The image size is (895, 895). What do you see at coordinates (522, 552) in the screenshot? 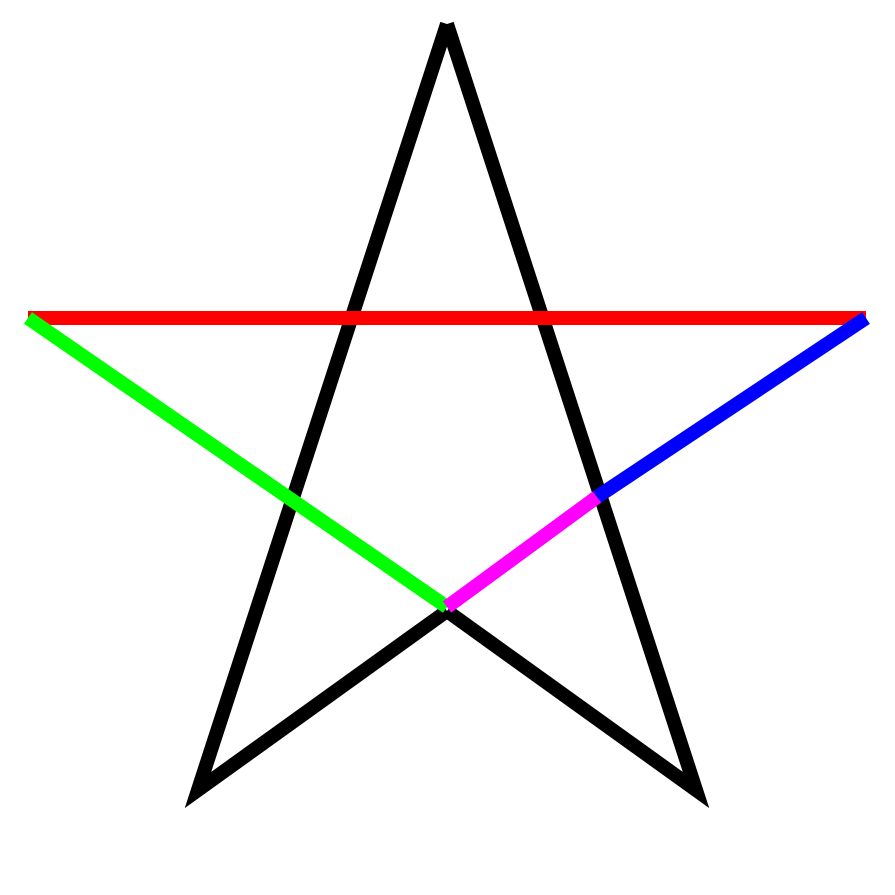
I see `magenta-segment` at bounding box center [522, 552].